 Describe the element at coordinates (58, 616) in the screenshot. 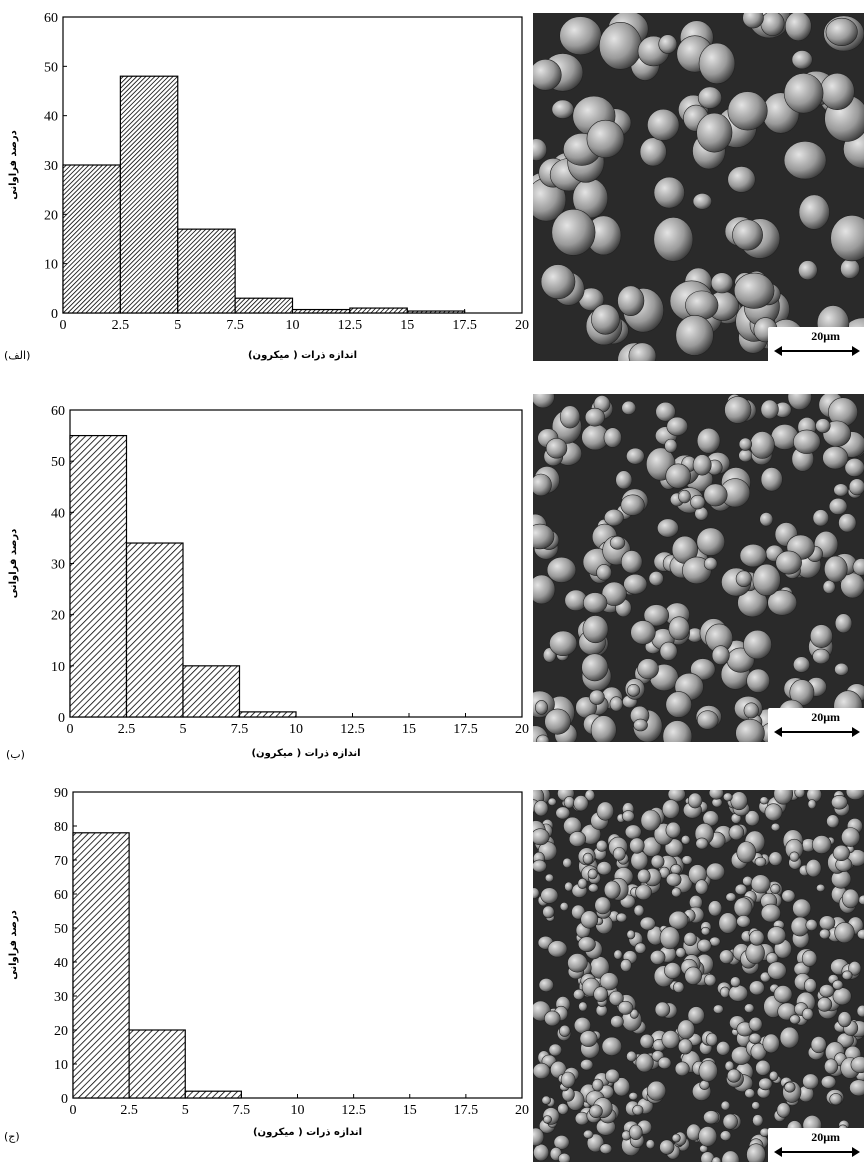

I see `y-tick-label: 20` at that location.